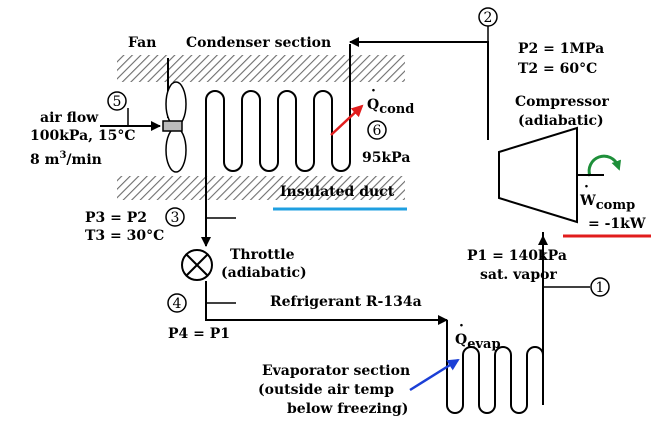 This screenshot has height=434, width=667. Describe the element at coordinates (69, 118) in the screenshot. I see `air-flow-label: air flow` at that location.